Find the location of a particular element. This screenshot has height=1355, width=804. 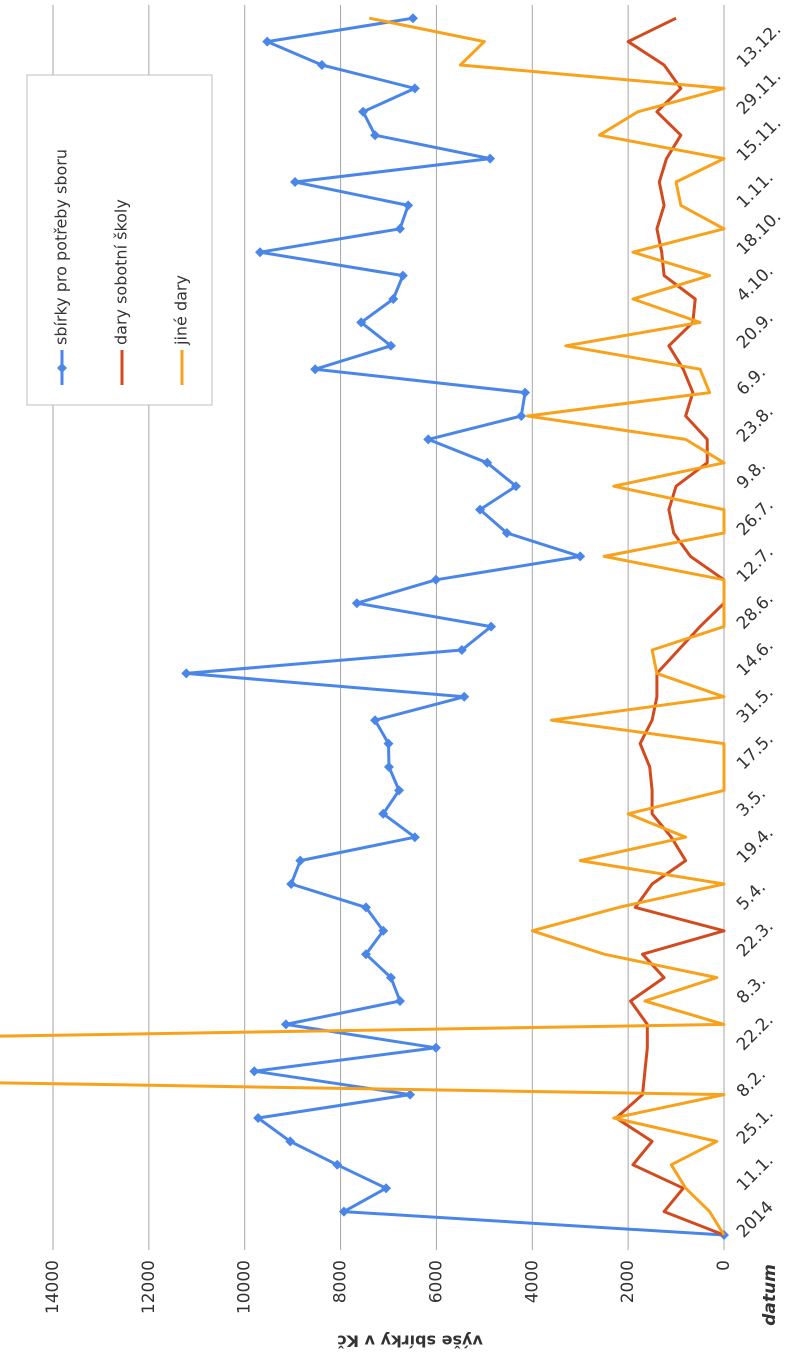

x-tick-label: 6.9. is located at coordinates (751, 381).